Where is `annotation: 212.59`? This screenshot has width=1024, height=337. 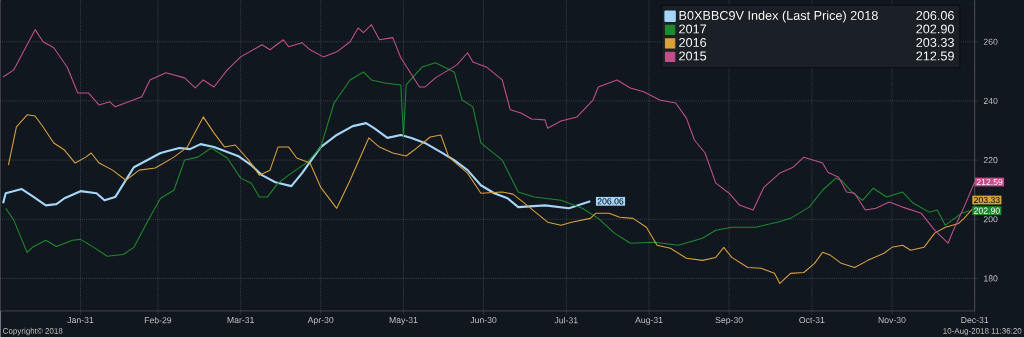
annotation: 212.59 is located at coordinates (935, 56).